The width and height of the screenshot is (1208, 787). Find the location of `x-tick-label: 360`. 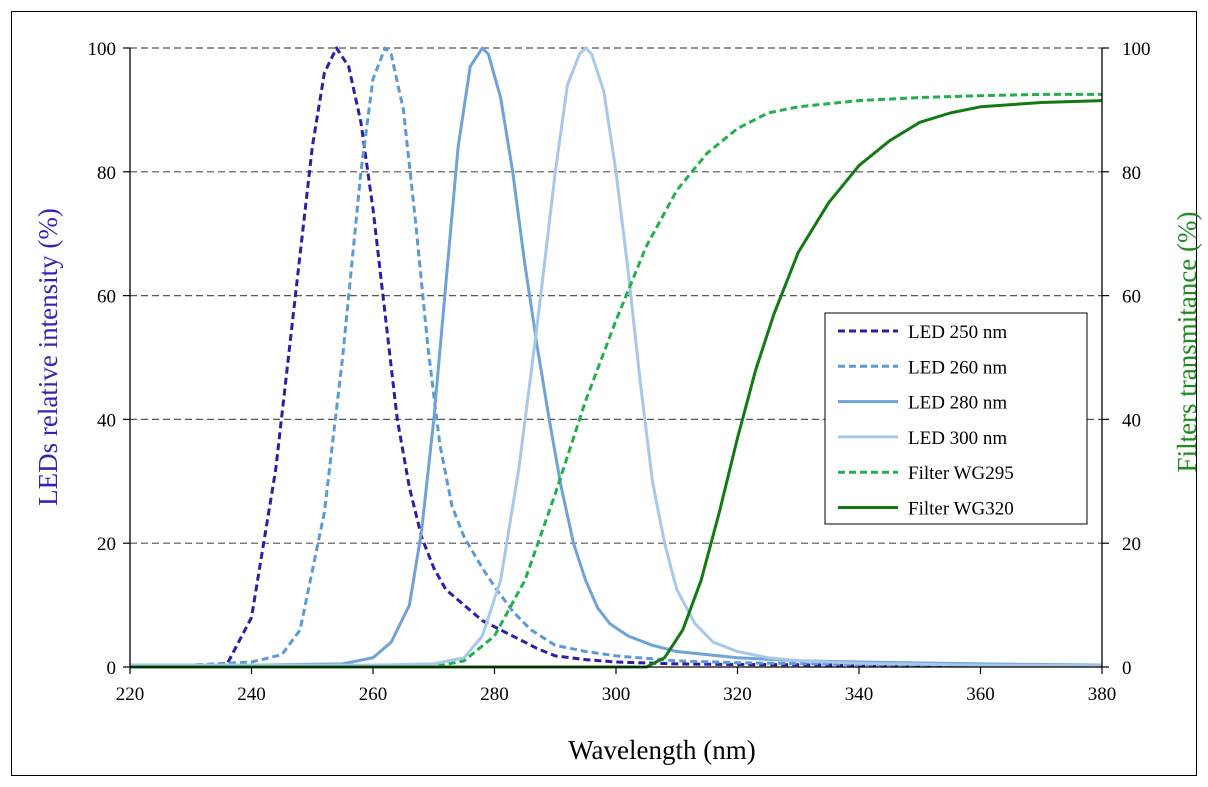

x-tick-label: 360 is located at coordinates (980, 694).